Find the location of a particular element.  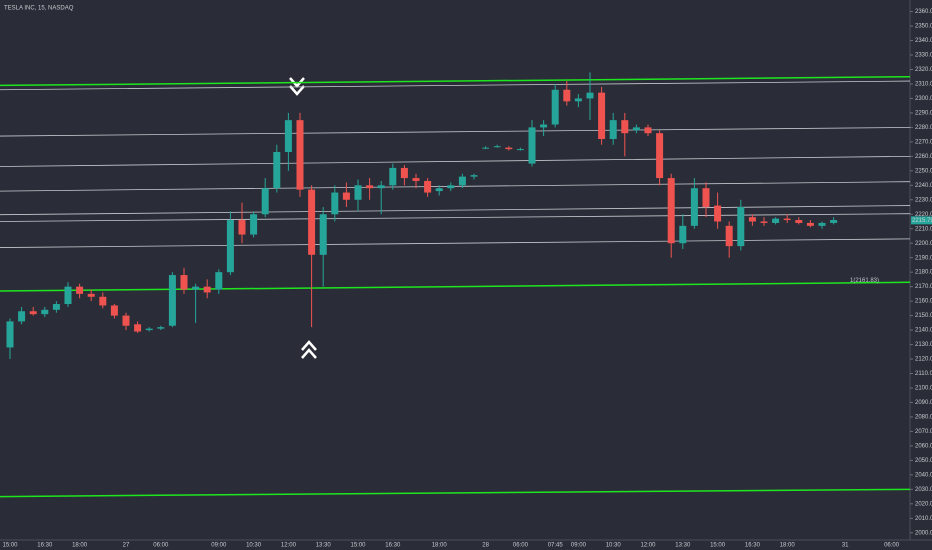

y-tick-label: 2290.00 is located at coordinates (923, 114).